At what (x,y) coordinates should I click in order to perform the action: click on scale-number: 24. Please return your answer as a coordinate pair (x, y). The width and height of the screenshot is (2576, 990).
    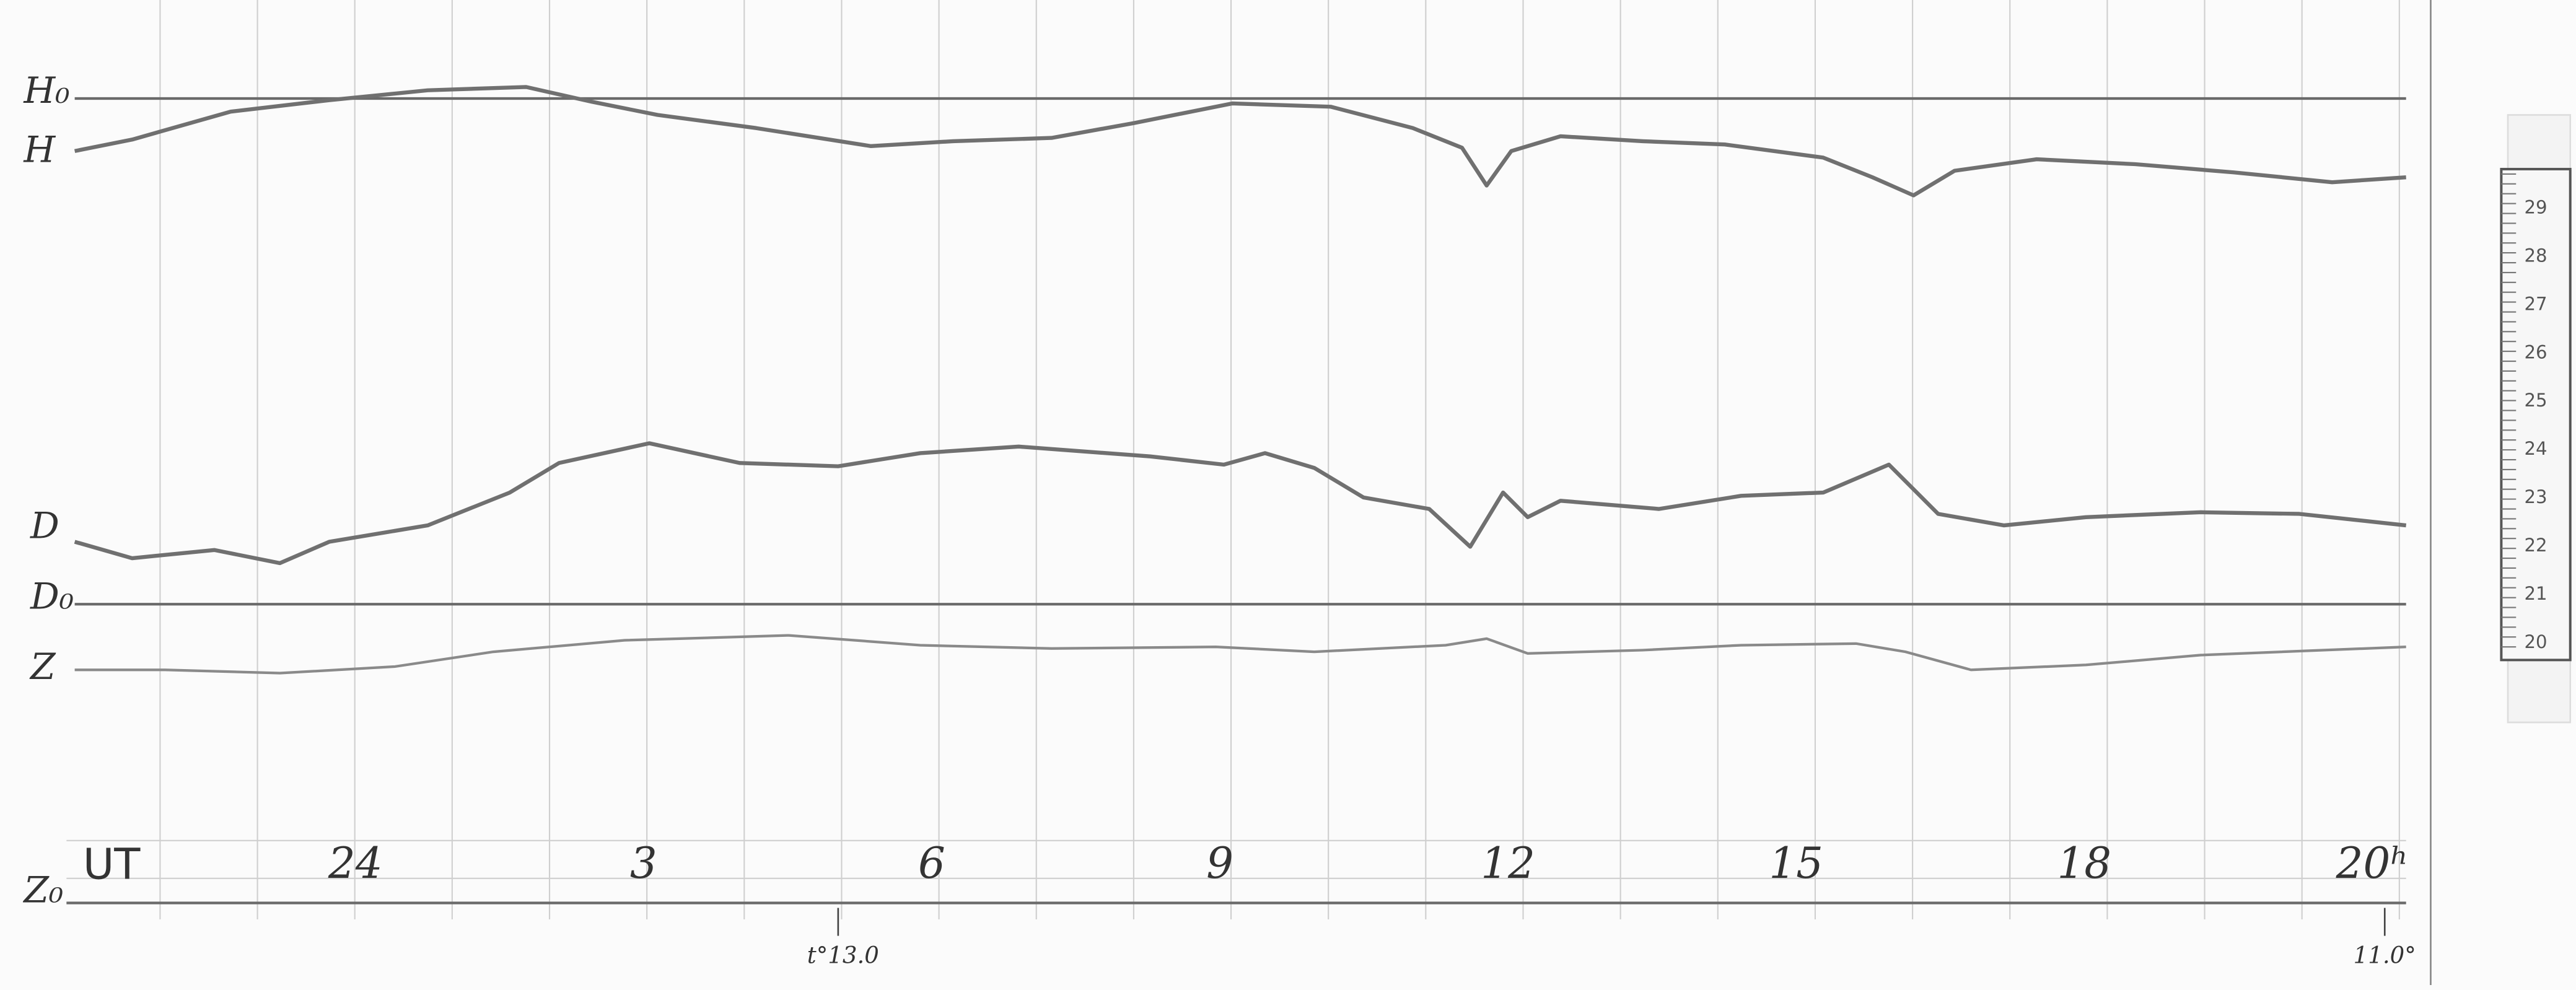
    Looking at the image, I should click on (2536, 448).